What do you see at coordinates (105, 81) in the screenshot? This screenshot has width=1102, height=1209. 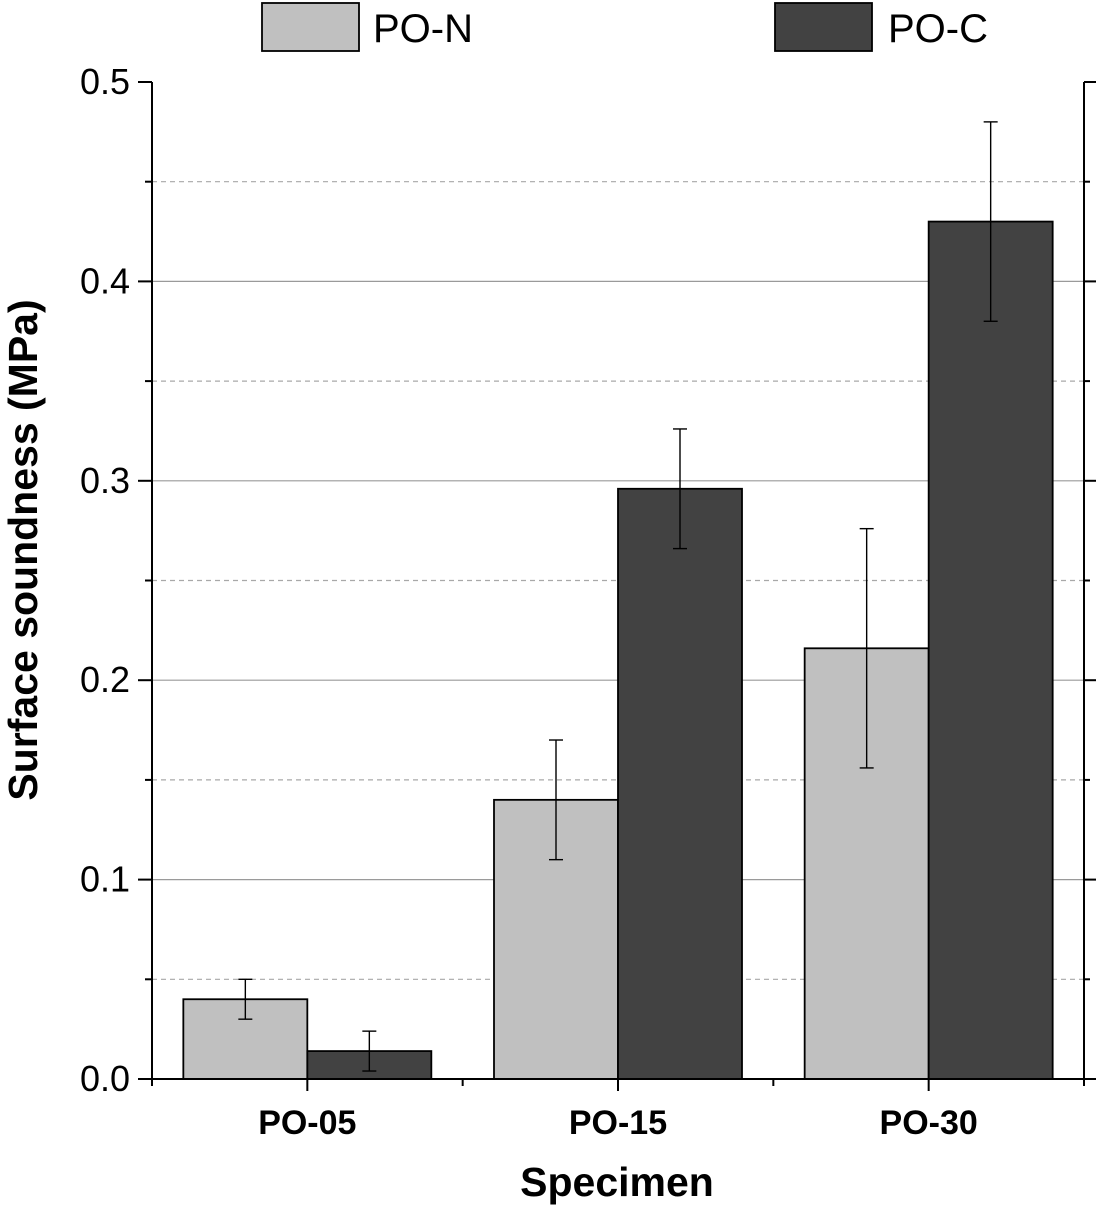 I see `y-tick-label: 0.5` at bounding box center [105, 81].